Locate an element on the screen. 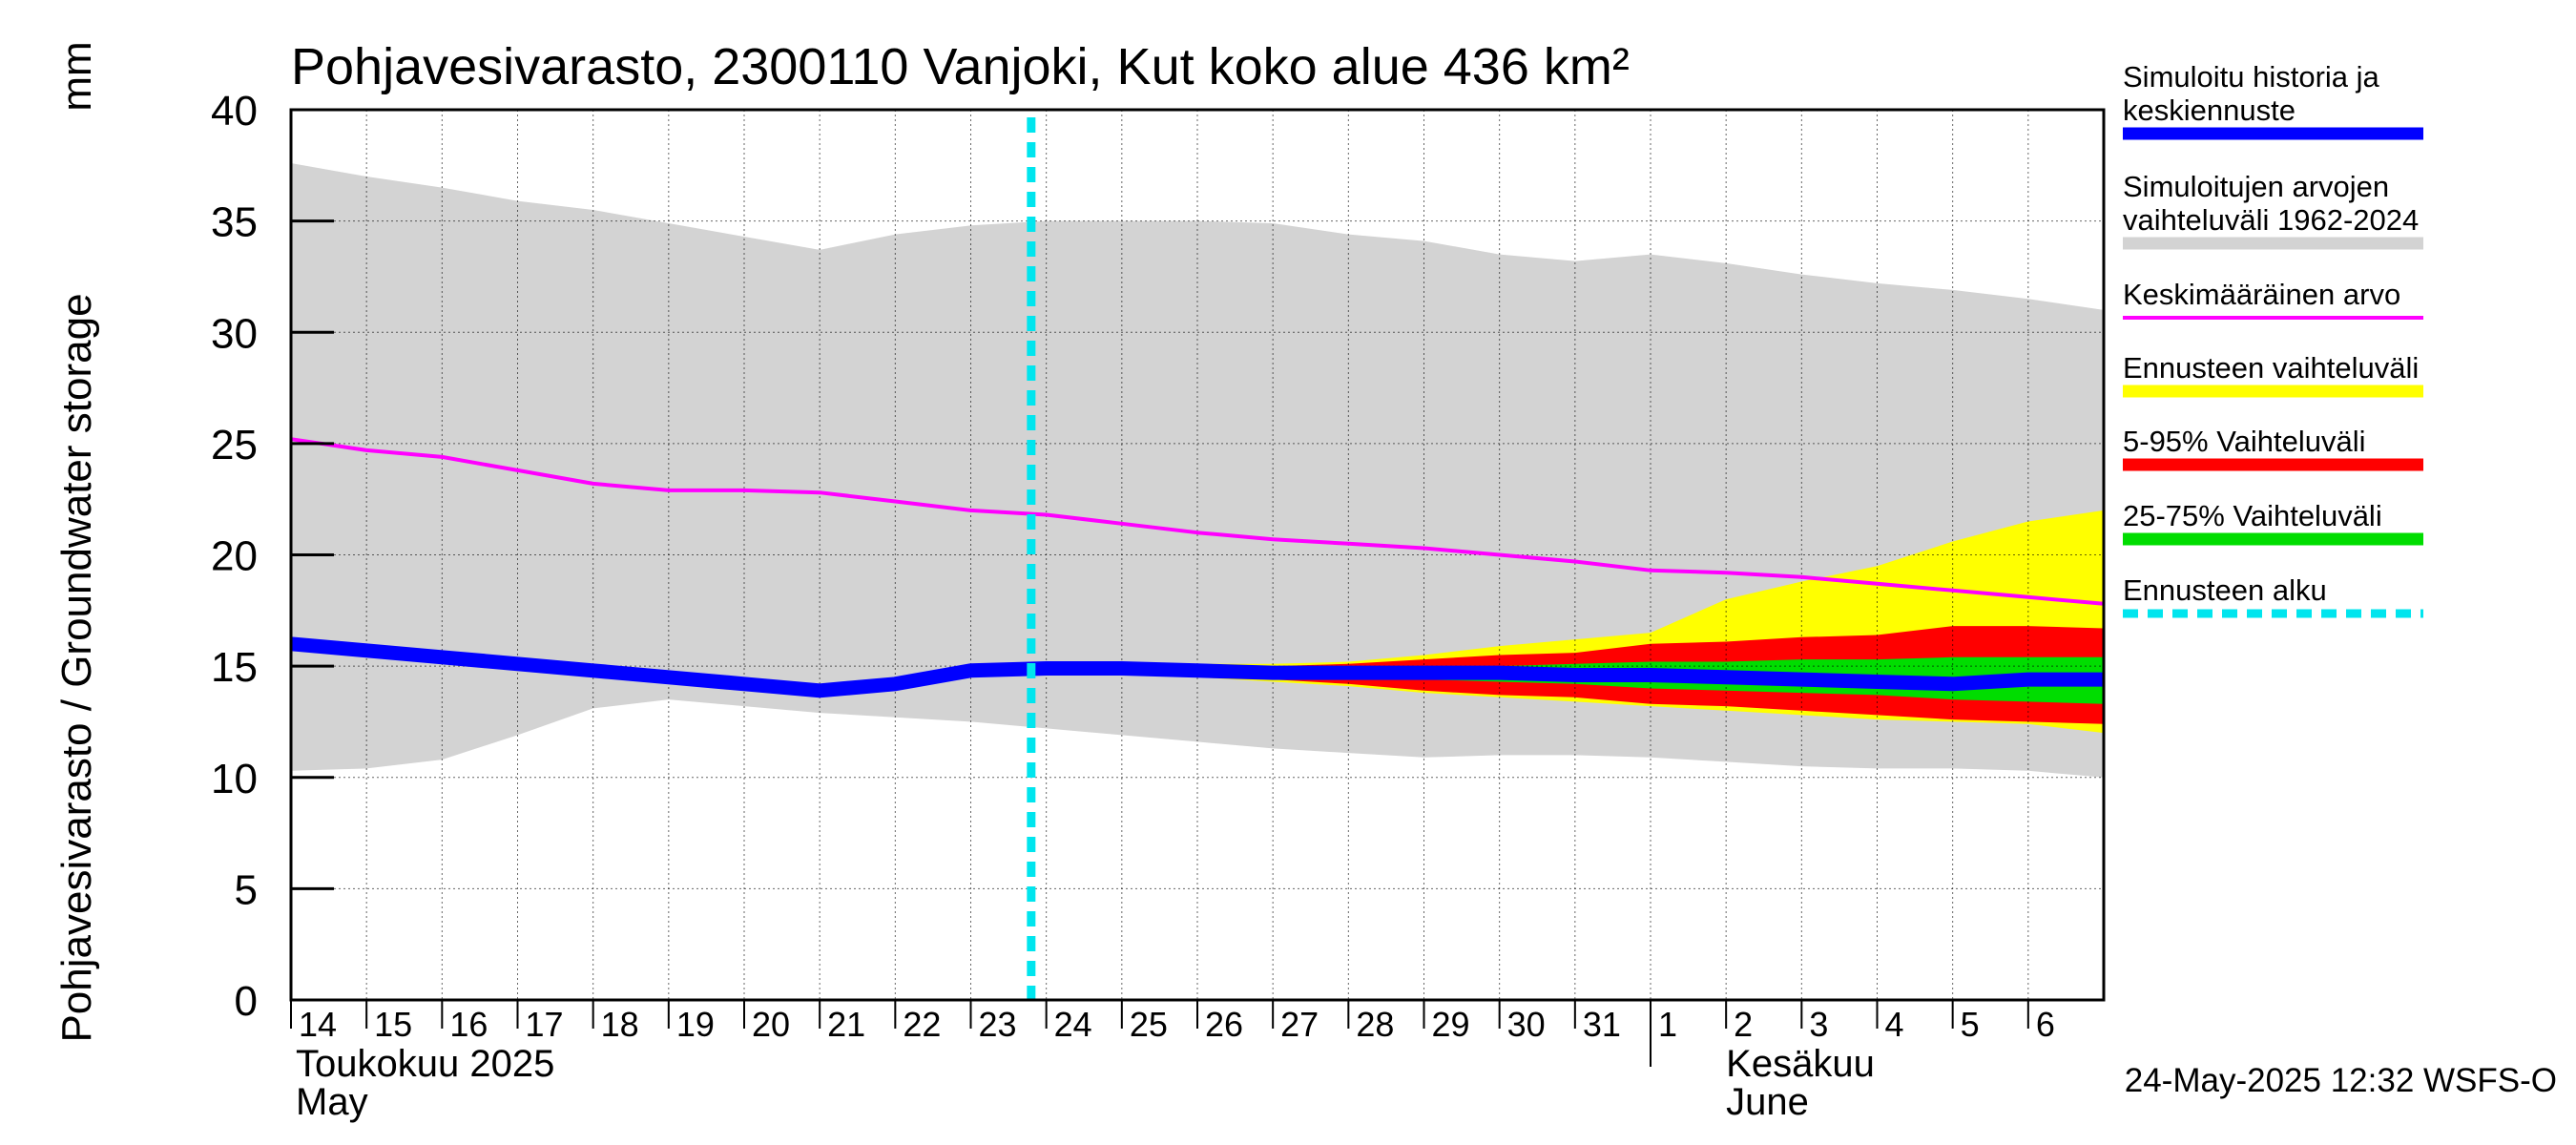  month-label-en: June is located at coordinates (1767, 1102).